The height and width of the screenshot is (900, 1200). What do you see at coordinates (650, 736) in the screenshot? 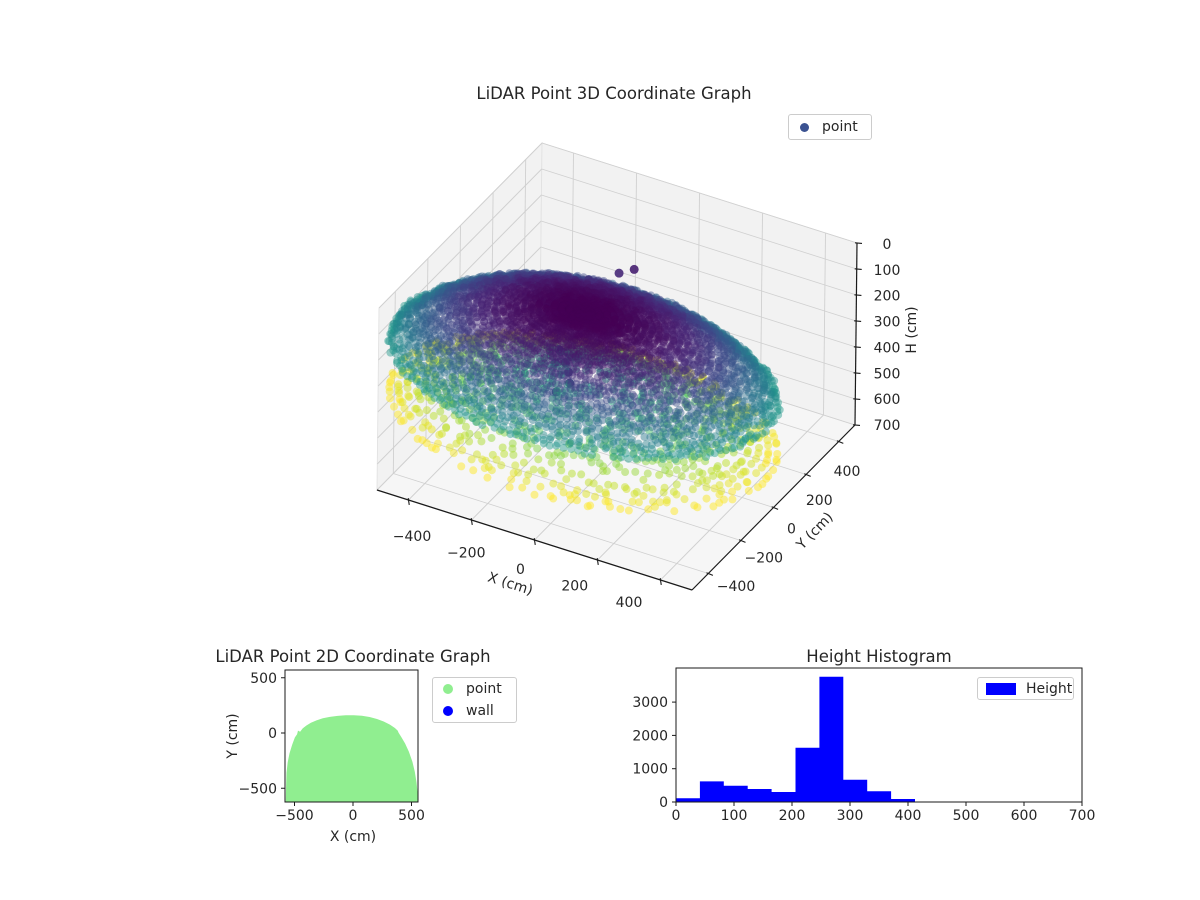
I see `tick-label: 2000` at bounding box center [650, 736].